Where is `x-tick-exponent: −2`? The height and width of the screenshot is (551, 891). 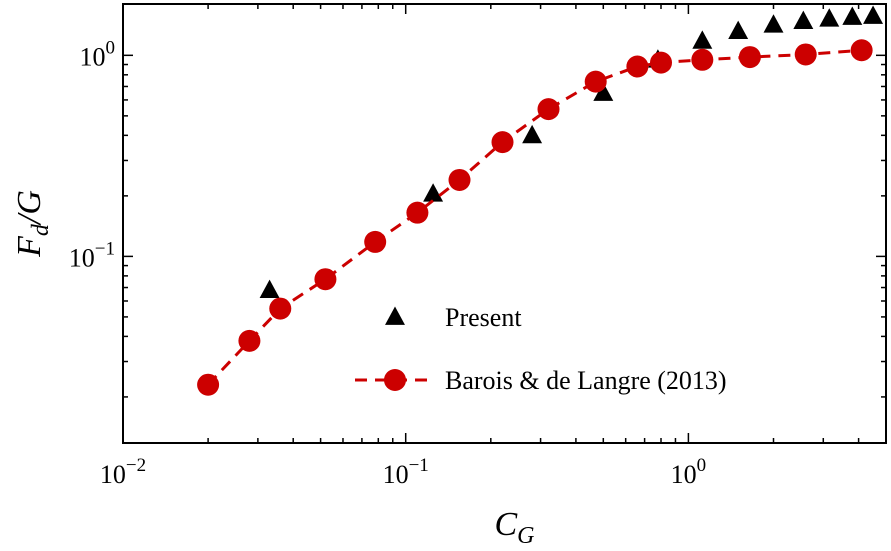
x-tick-exponent: −2 is located at coordinates (136, 465).